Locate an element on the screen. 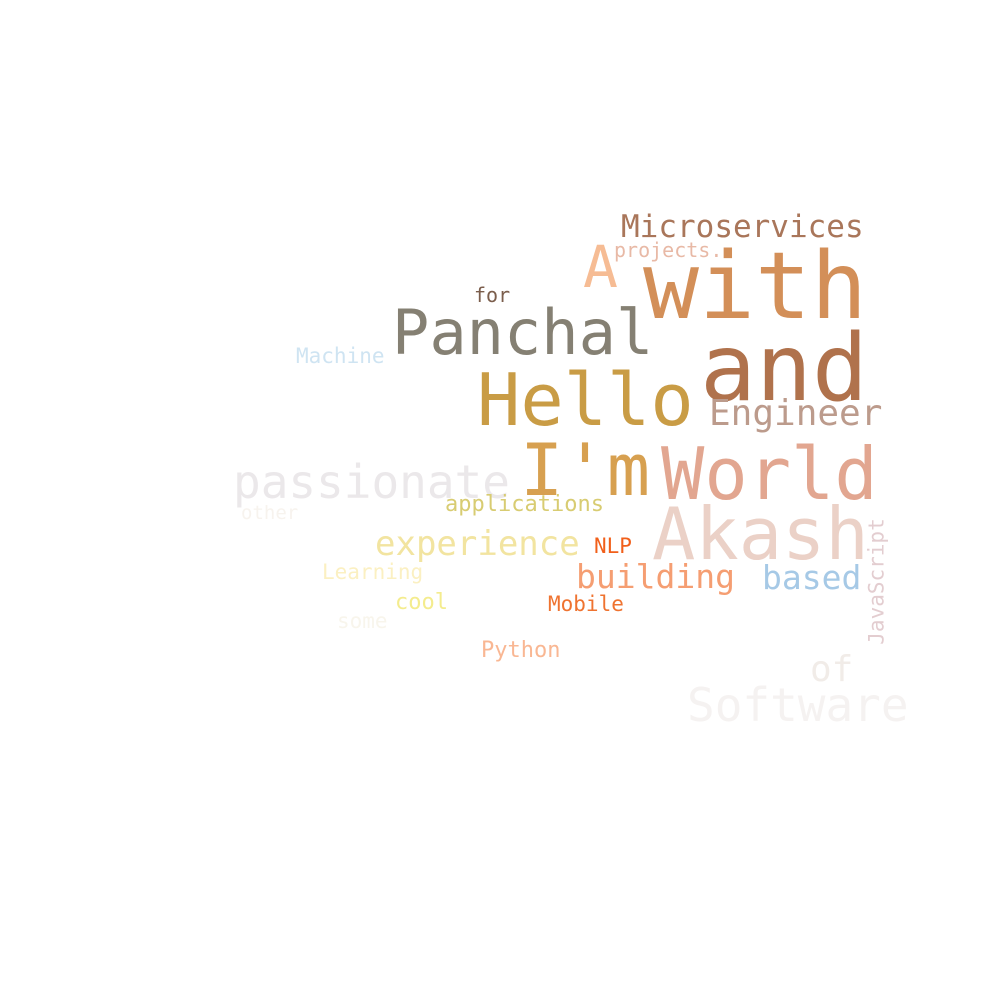  word-machine: Machine is located at coordinates (340, 356).